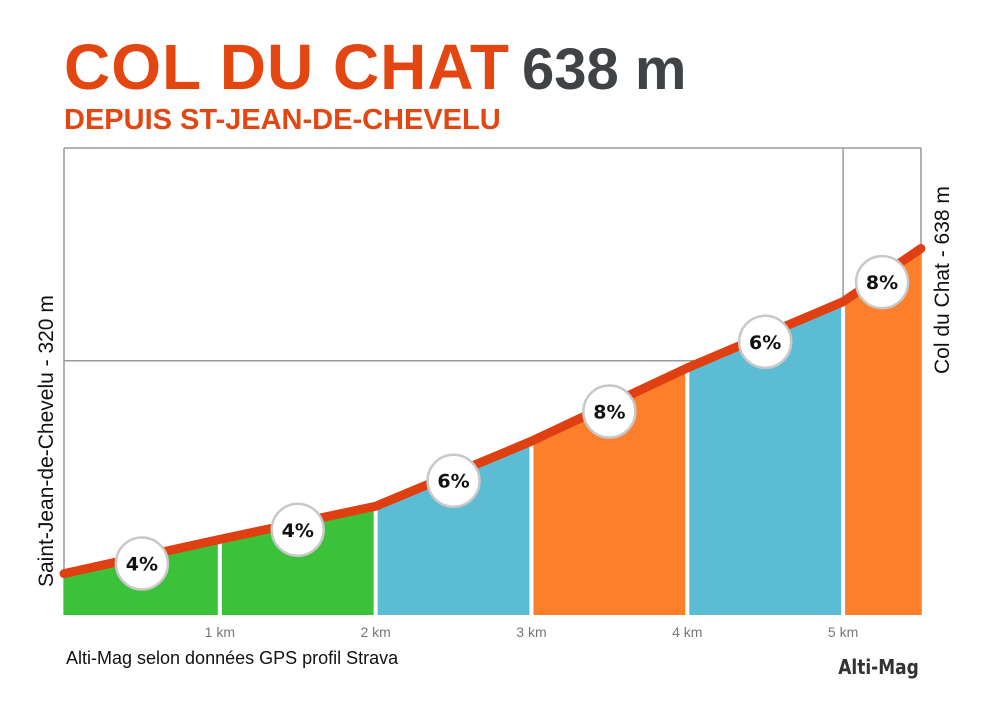 The height and width of the screenshot is (717, 989). I want to click on page-title: COL DU CHAT 638 m, so click(375, 67).